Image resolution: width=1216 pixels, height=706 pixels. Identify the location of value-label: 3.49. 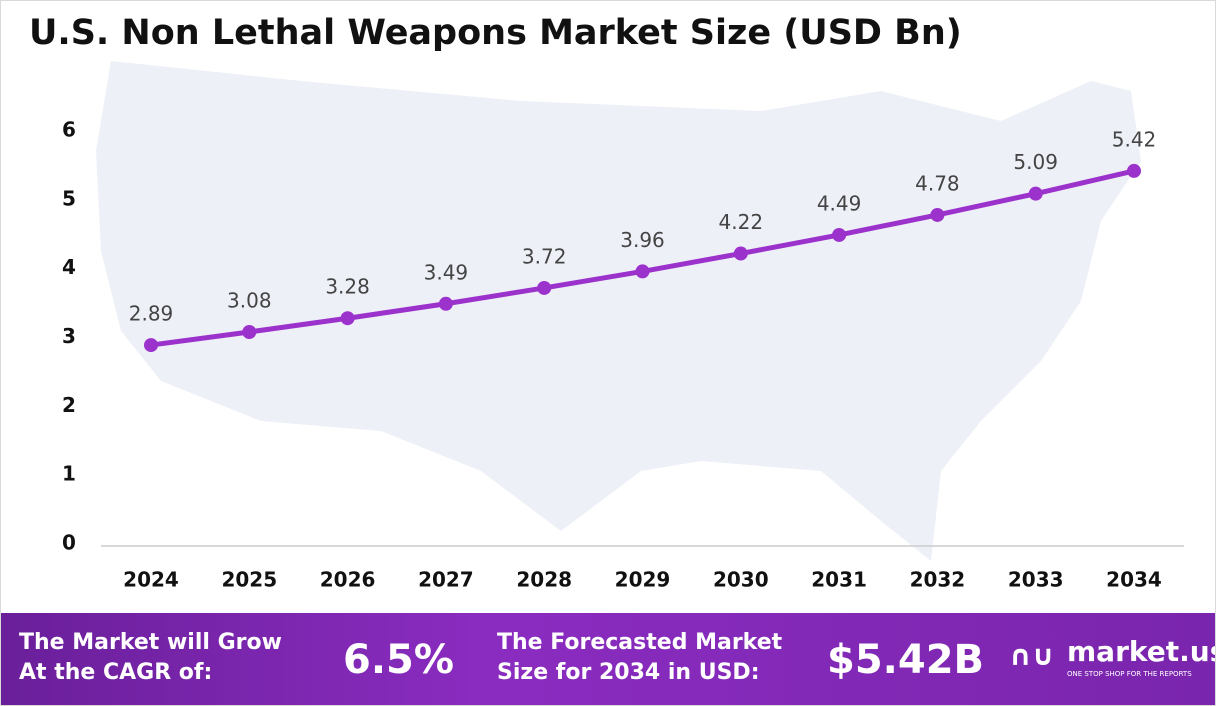
(446, 272).